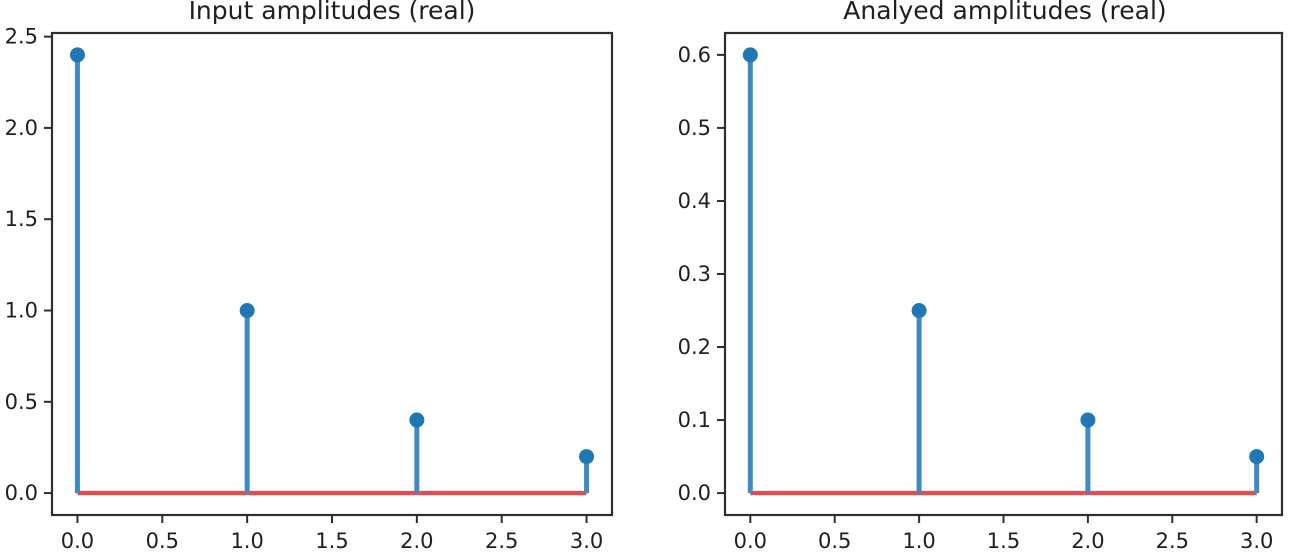 Image resolution: width=1290 pixels, height=560 pixels. I want to click on y-tick-label: 1.5, so click(21, 219).